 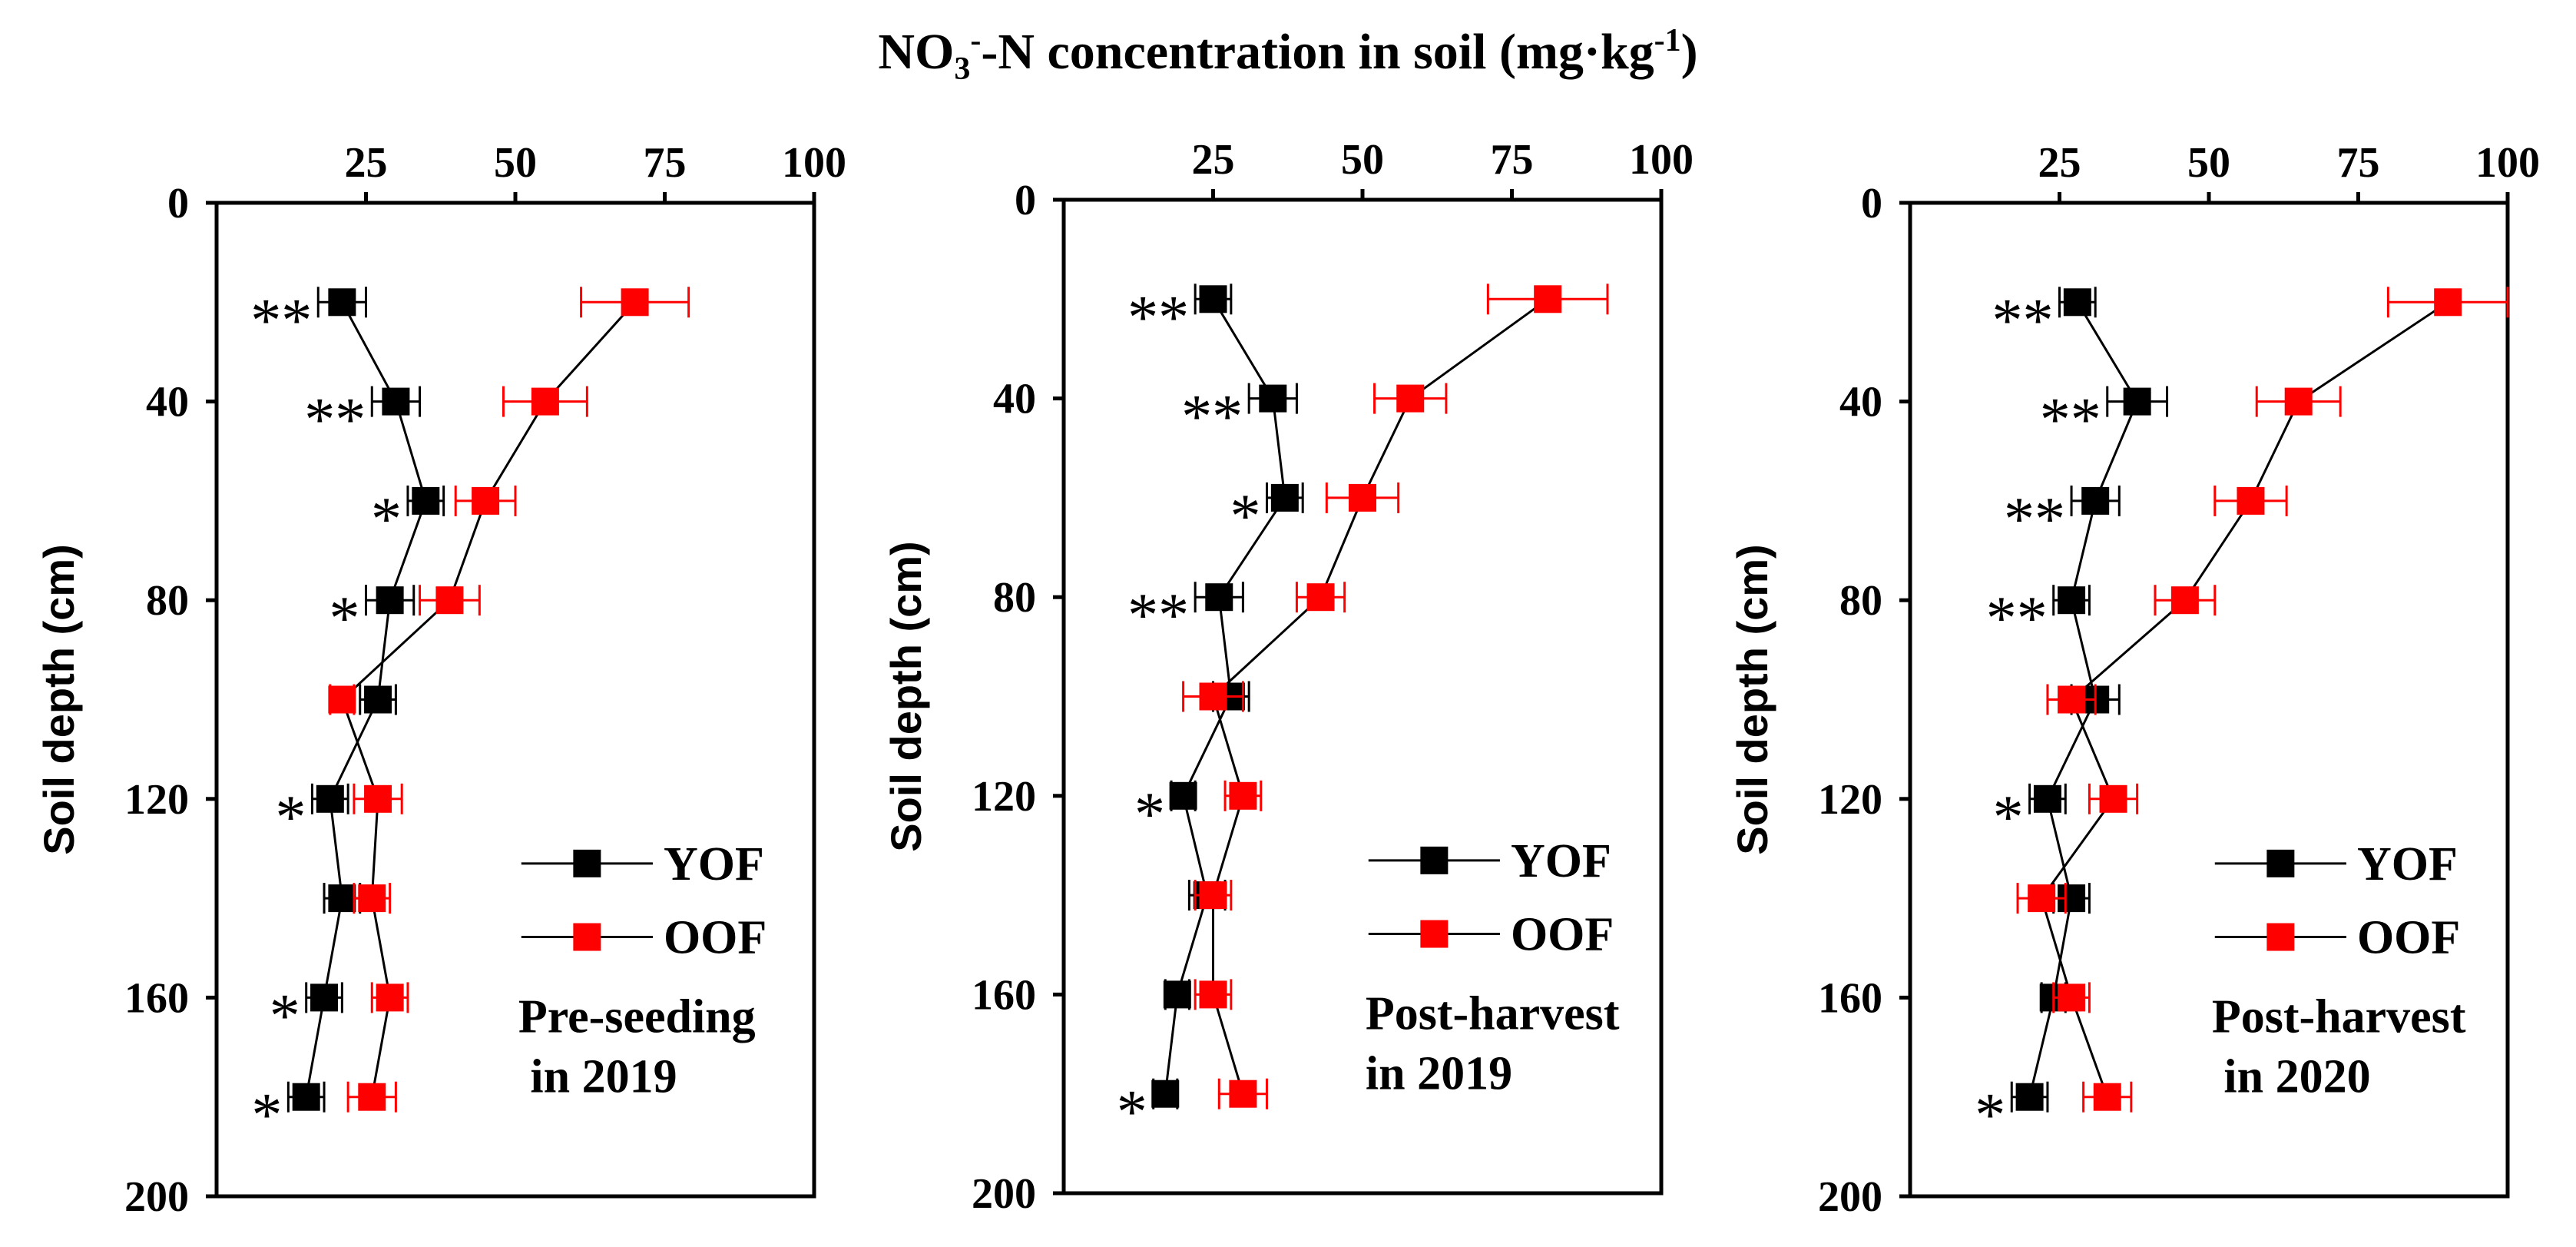 What do you see at coordinates (2339, 1047) in the screenshot?
I see `panel-annotation: Post-harvest in 2020` at bounding box center [2339, 1047].